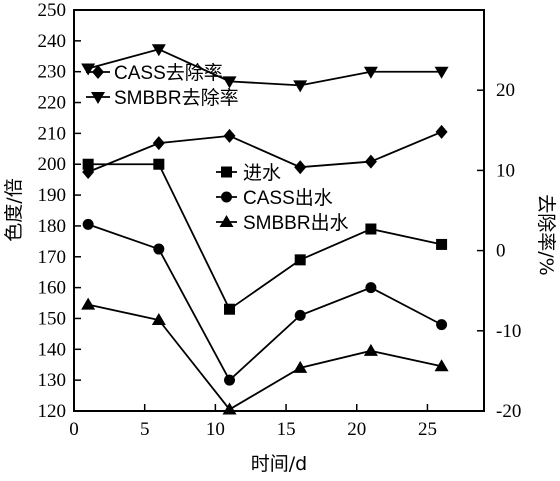 The image size is (560, 481). Describe the element at coordinates (546, 234) in the screenshot. I see `right-axis-title: 去除率/%` at that location.